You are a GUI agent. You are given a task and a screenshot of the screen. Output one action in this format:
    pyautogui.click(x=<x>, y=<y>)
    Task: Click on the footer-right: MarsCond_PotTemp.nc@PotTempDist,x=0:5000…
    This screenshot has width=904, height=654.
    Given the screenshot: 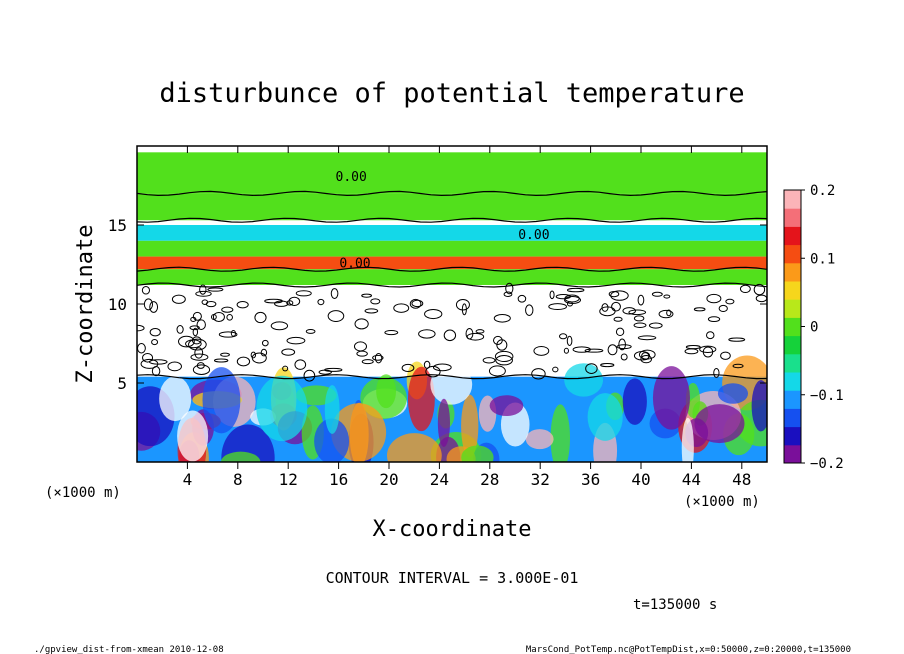 What is the action you would take?
    pyautogui.click(x=688, y=649)
    